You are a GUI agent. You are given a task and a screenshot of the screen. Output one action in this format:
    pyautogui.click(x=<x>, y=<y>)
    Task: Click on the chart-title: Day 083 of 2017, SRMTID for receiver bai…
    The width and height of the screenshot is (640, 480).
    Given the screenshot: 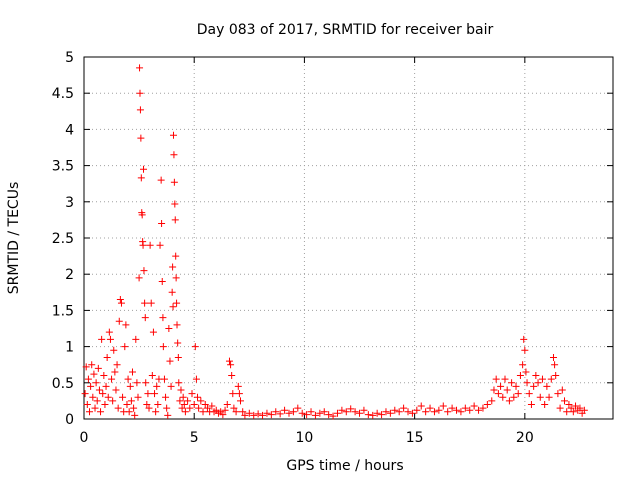 What is the action you would take?
    pyautogui.click(x=345, y=30)
    